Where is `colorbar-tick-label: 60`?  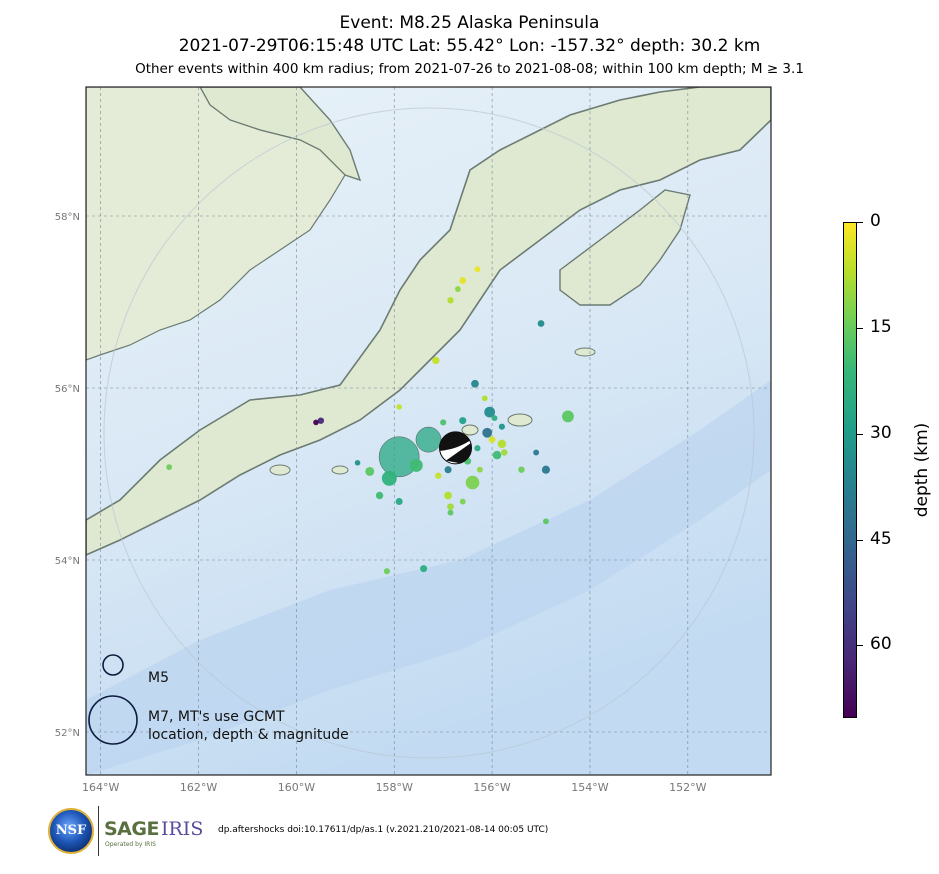
colorbar-tick-label: 60 is located at coordinates (881, 644).